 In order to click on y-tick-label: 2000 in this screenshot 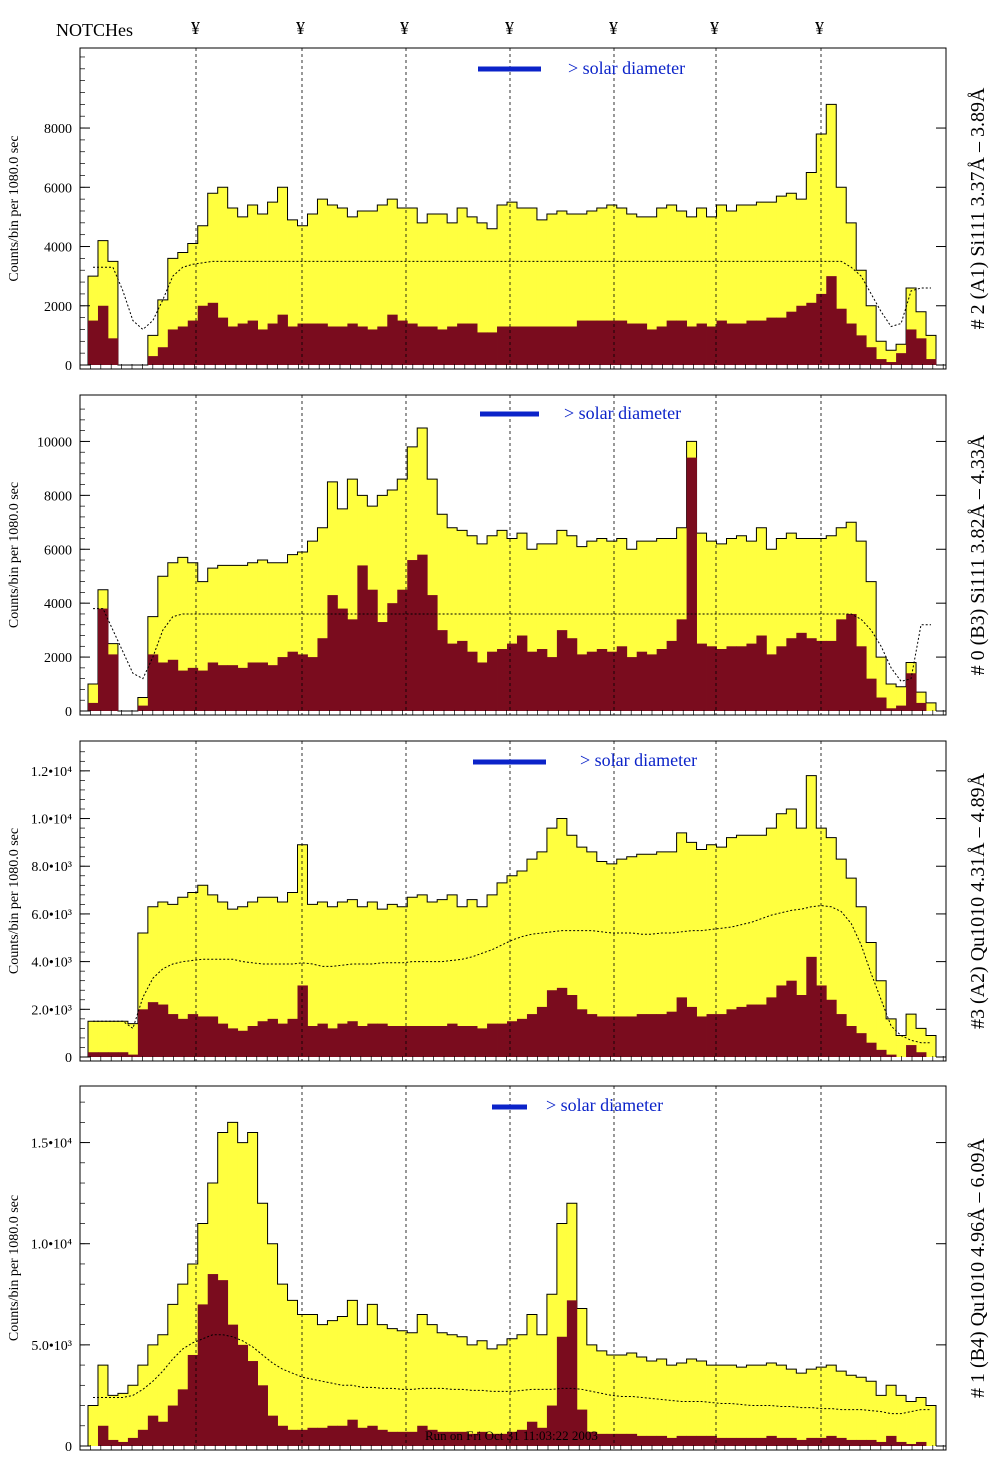, I will do `click(58, 307)`.